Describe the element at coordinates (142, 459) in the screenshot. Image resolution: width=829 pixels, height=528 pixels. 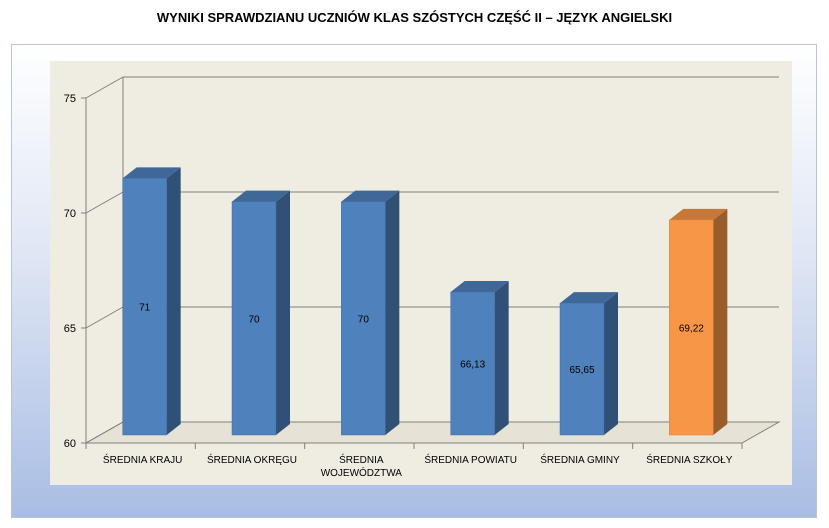
I see `x-tick-label: ŚREDNIA KRAJU` at that location.